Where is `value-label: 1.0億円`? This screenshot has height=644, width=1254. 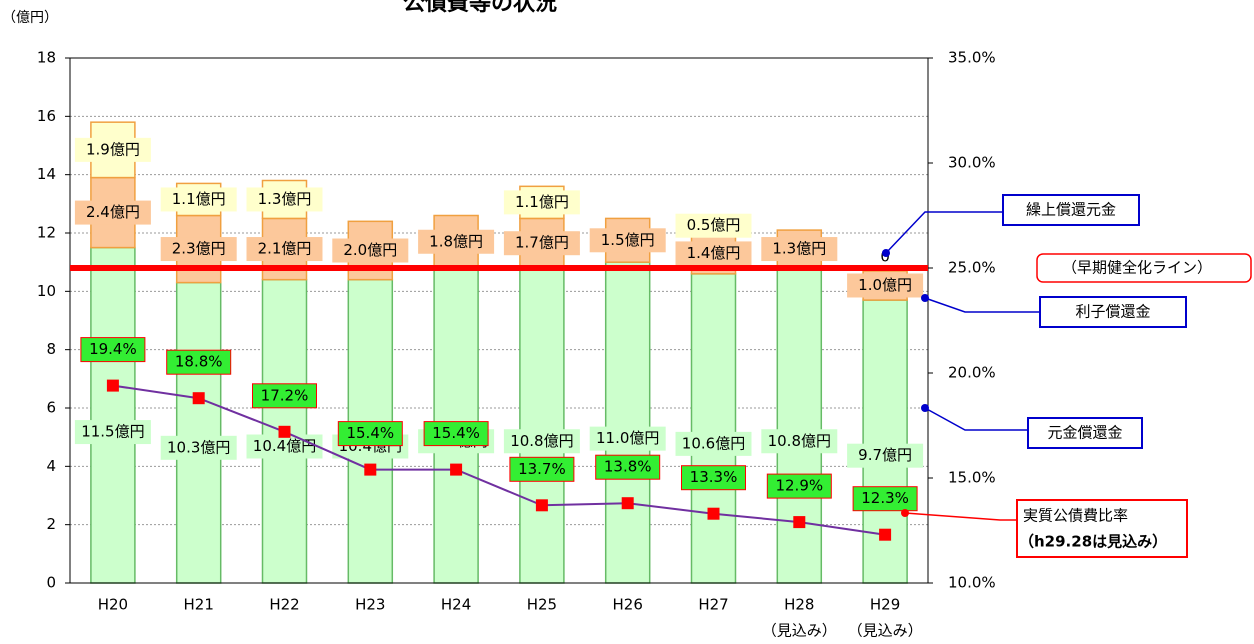
value-label: 1.0億円 is located at coordinates (885, 285).